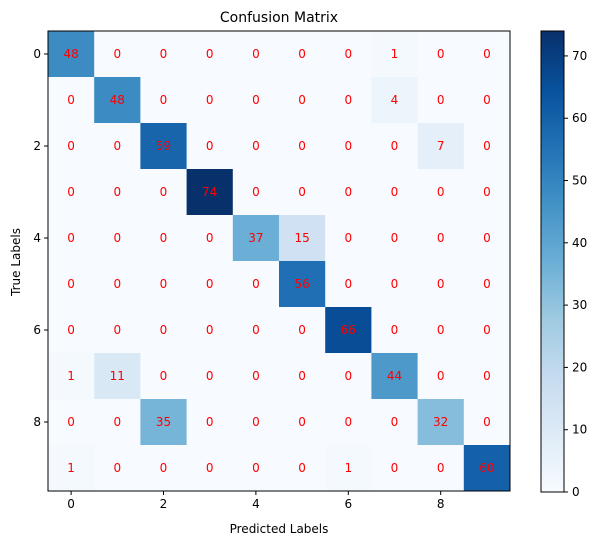 The image size is (601, 550). Describe the element at coordinates (71, 284) in the screenshot. I see `heatmap-cell-r5-c0` at that location.